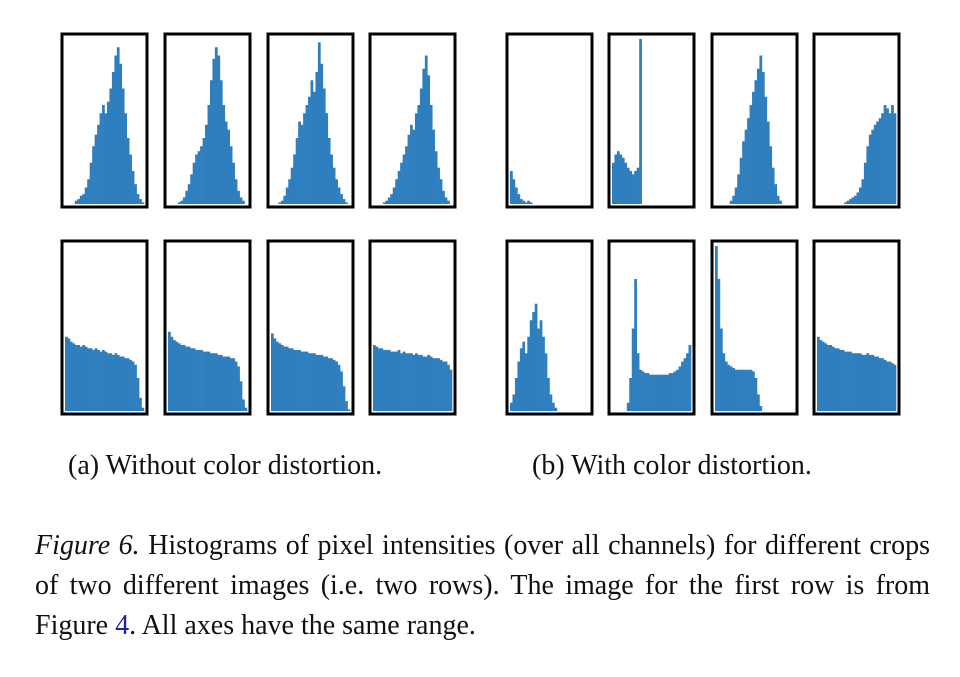 This screenshot has height=677, width=960. I want to click on histogram-panel-b-r2c3, so click(754, 327).